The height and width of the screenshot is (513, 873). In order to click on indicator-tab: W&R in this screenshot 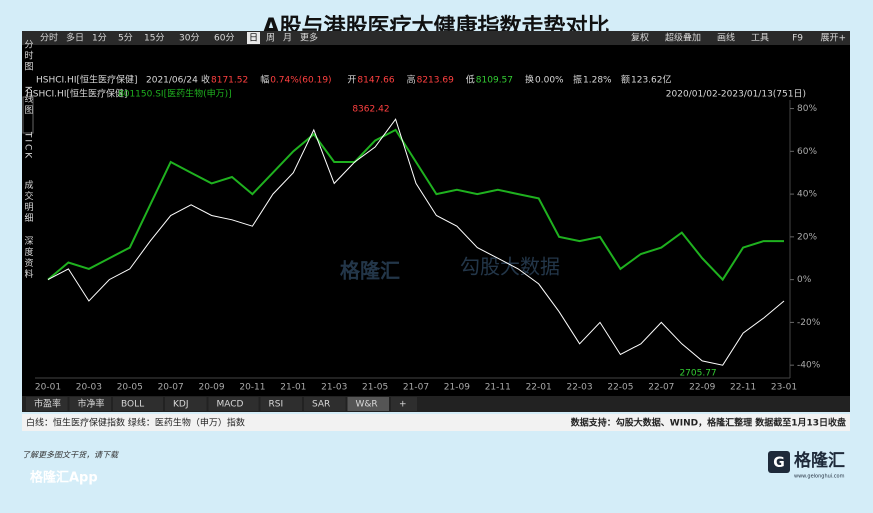, I will do `click(367, 405)`.